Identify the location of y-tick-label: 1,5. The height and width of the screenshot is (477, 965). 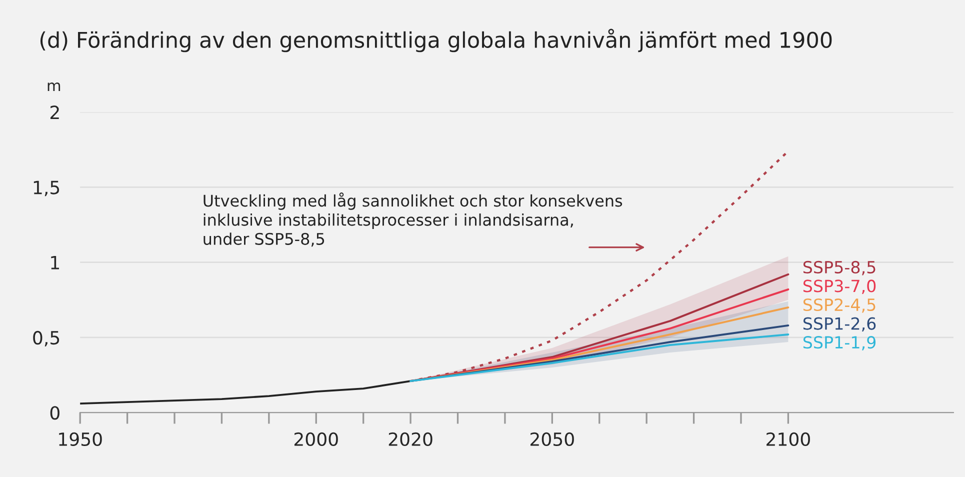
(47, 188).